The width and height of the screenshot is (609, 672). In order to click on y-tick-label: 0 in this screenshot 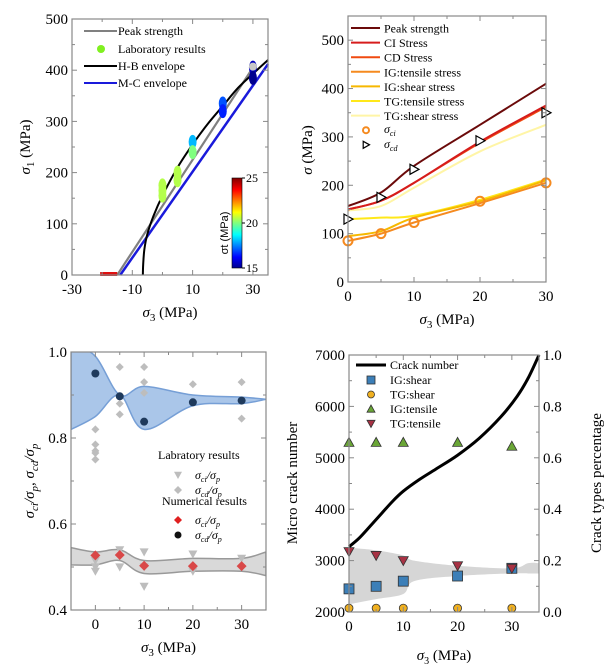, I will do `click(65, 276)`.